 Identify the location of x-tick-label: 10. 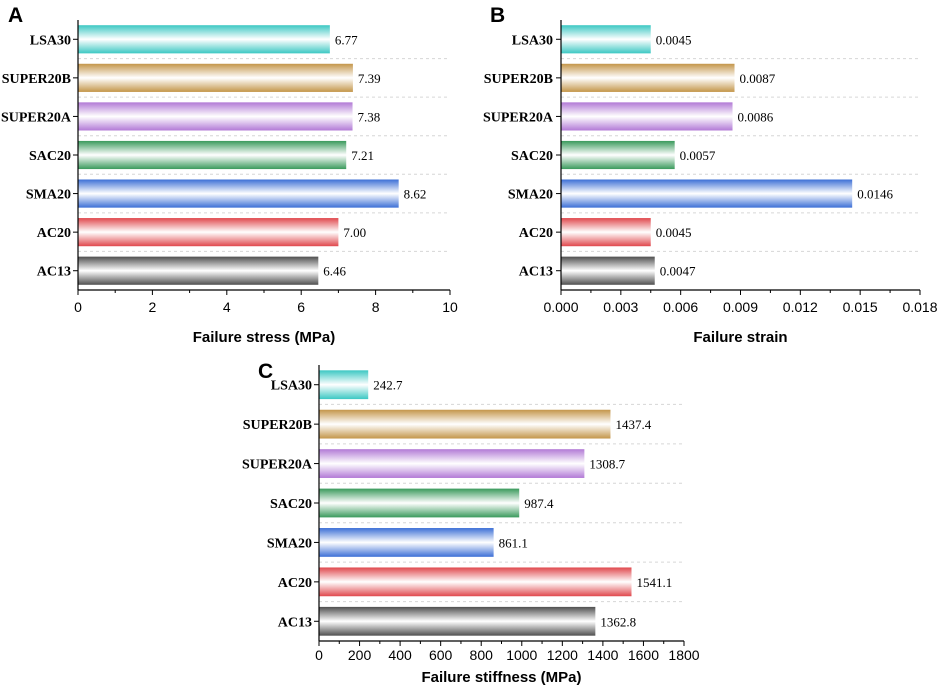
(450, 307).